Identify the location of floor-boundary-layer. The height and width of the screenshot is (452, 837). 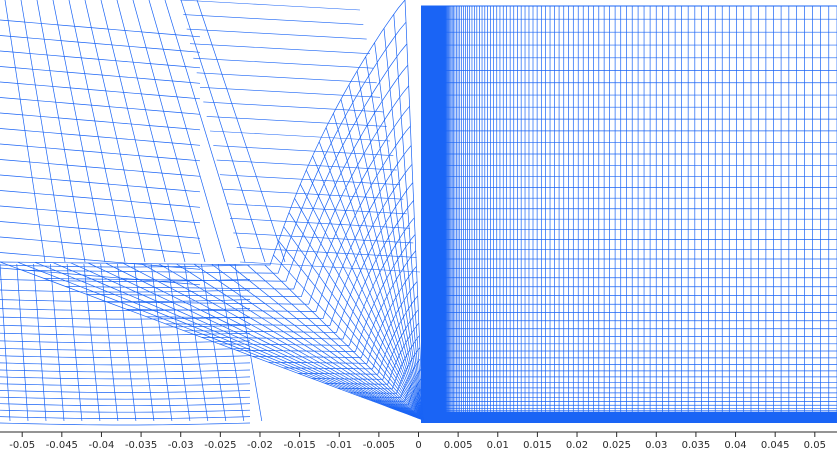
(641, 417).